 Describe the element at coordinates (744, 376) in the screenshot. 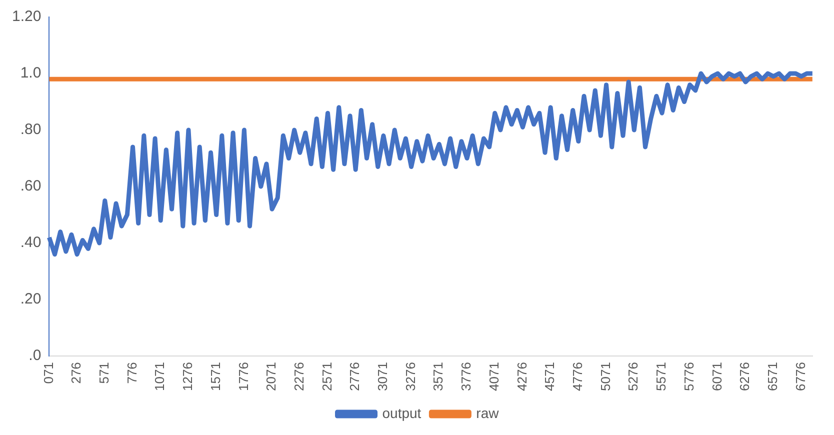

I see `x-tick-label: 6276` at that location.